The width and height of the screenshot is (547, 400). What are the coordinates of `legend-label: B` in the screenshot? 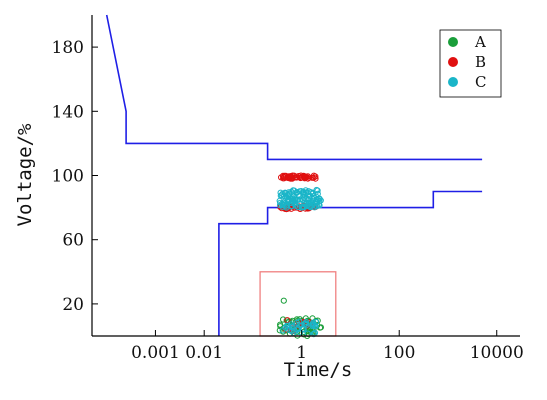 It's located at (480, 62).